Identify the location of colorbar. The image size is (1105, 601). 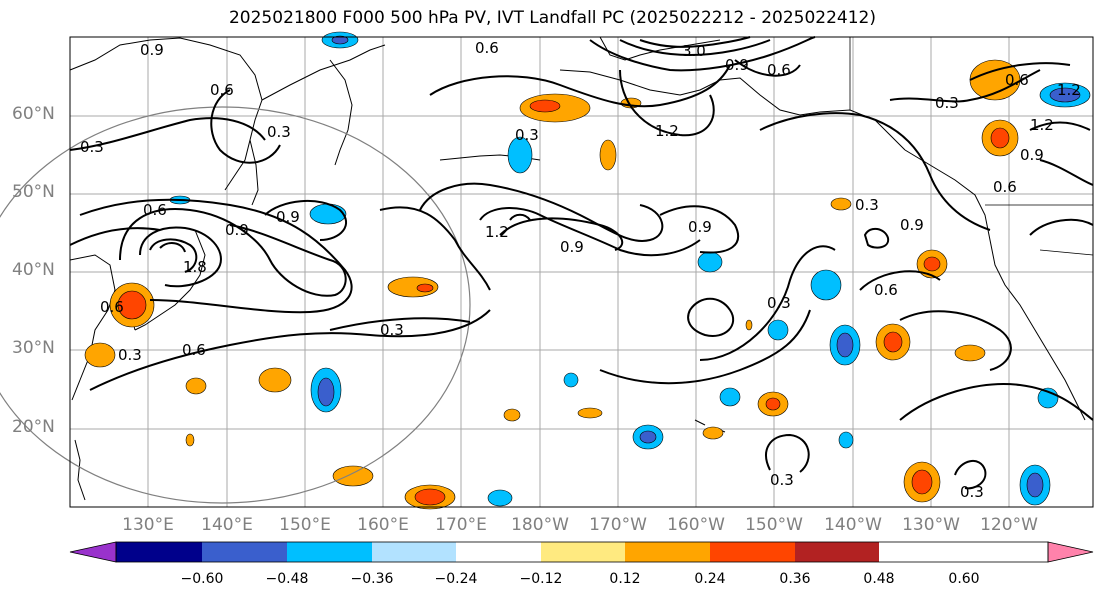
(581, 552).